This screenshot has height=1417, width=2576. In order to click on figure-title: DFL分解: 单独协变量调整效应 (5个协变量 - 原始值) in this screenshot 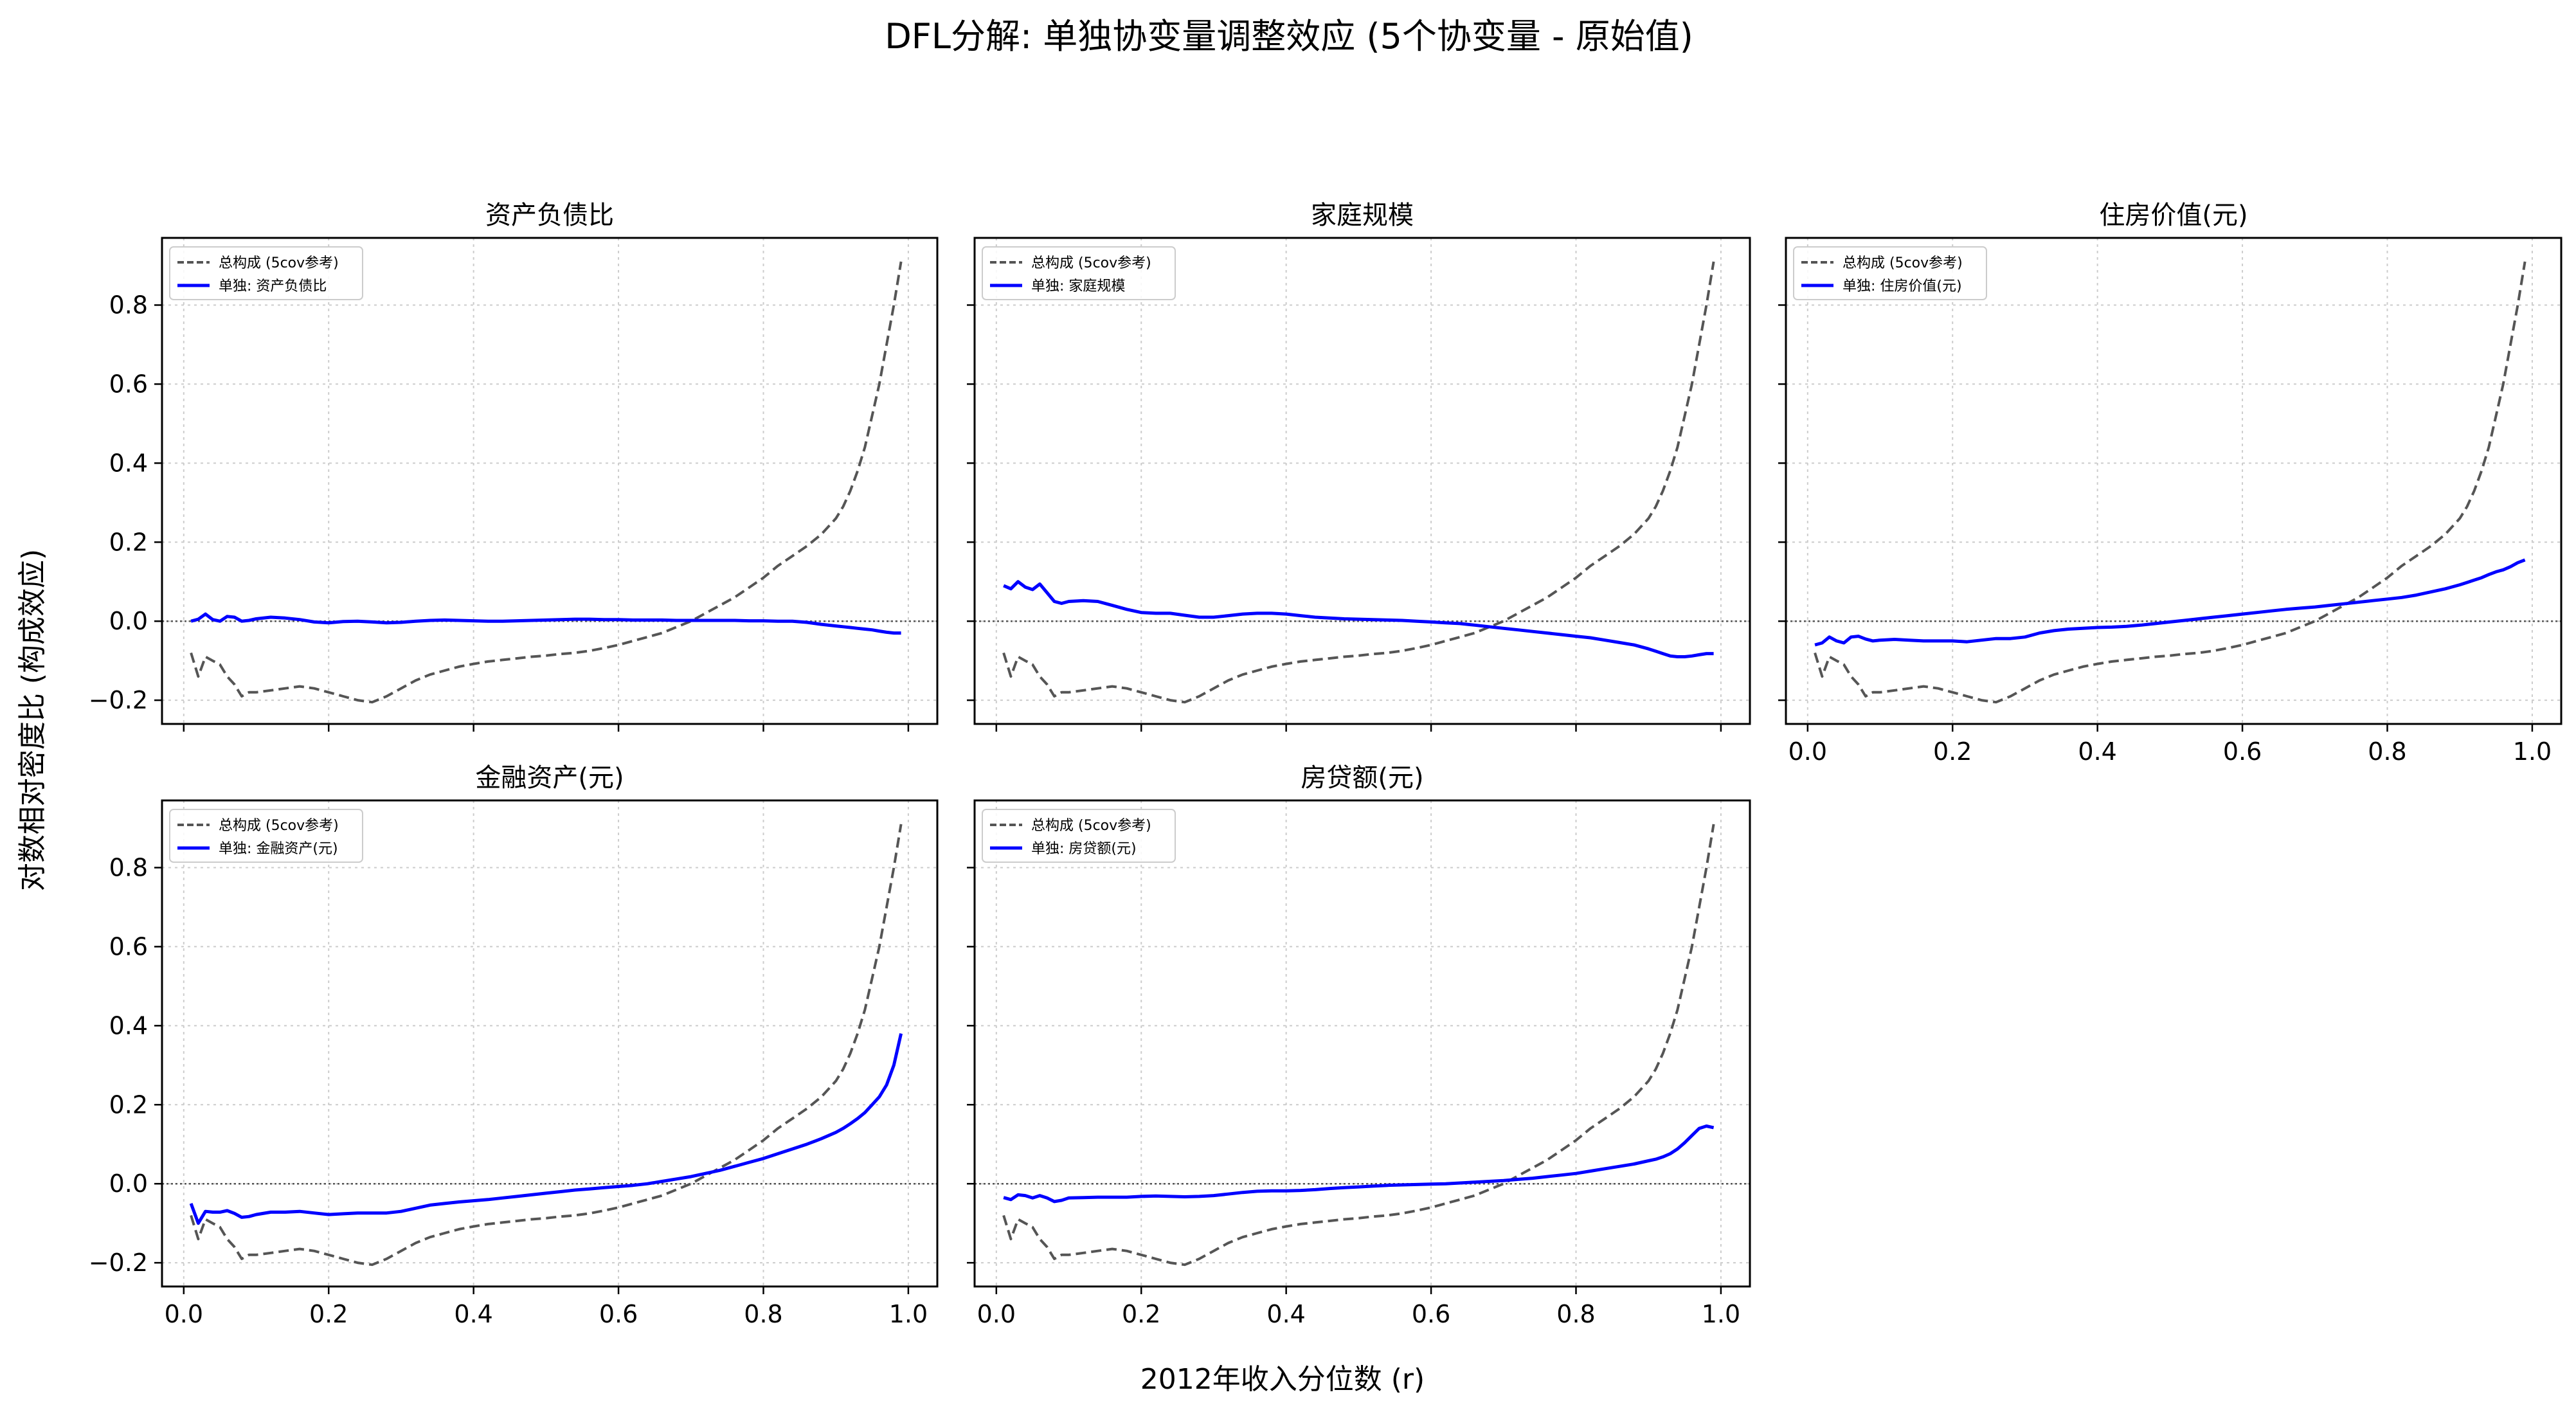, I will do `click(1289, 37)`.